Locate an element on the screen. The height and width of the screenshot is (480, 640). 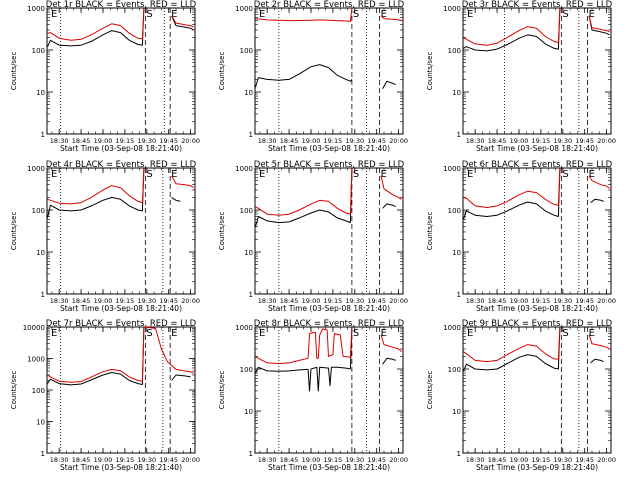
chart-title: Det 5r BLACK = Events, RED = LLD is located at coordinates (329, 165).